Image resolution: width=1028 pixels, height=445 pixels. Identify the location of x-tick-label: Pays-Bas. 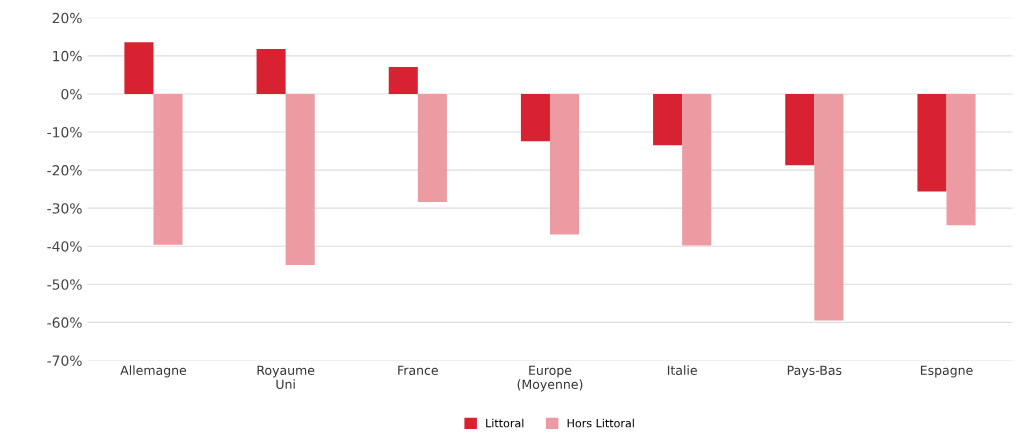
(814, 371).